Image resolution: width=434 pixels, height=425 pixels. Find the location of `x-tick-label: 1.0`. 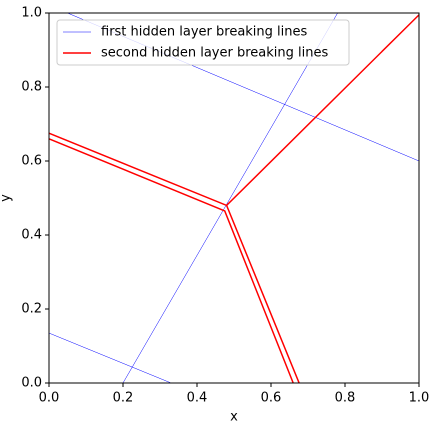

x-tick-label: 1.0 is located at coordinates (419, 398).